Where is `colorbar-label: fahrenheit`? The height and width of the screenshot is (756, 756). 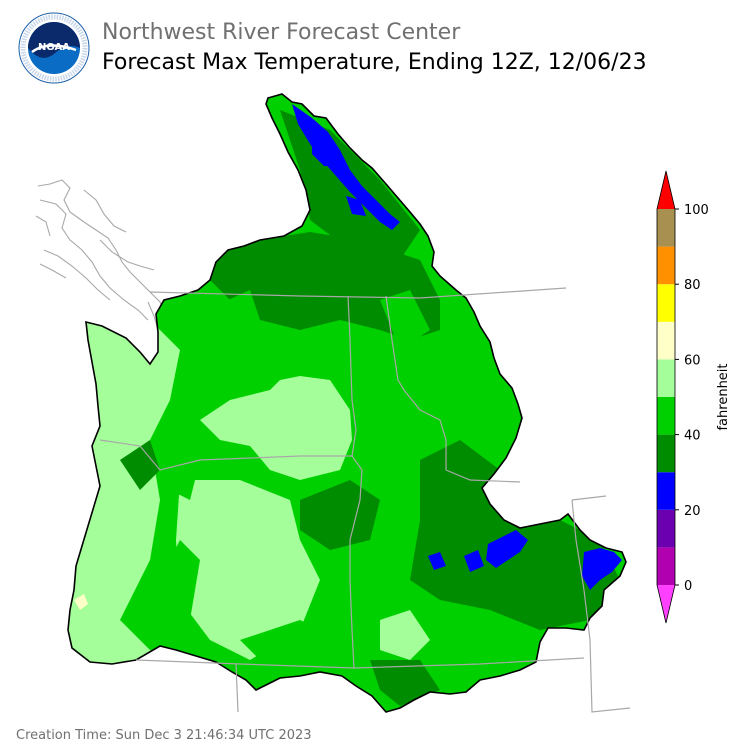 colorbar-label: fahrenheit is located at coordinates (723, 396).